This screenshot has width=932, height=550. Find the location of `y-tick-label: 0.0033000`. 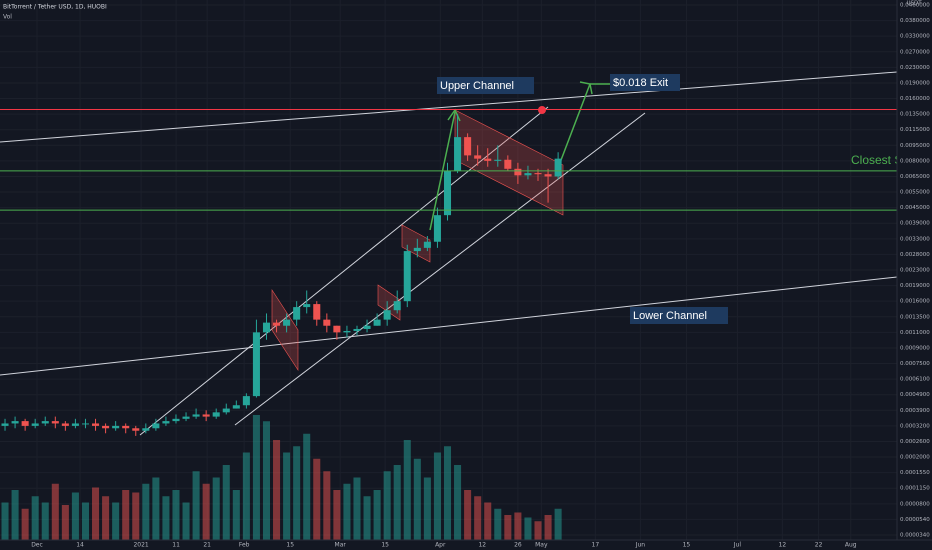

y-tick-label: 0.0033000 is located at coordinates (915, 239).